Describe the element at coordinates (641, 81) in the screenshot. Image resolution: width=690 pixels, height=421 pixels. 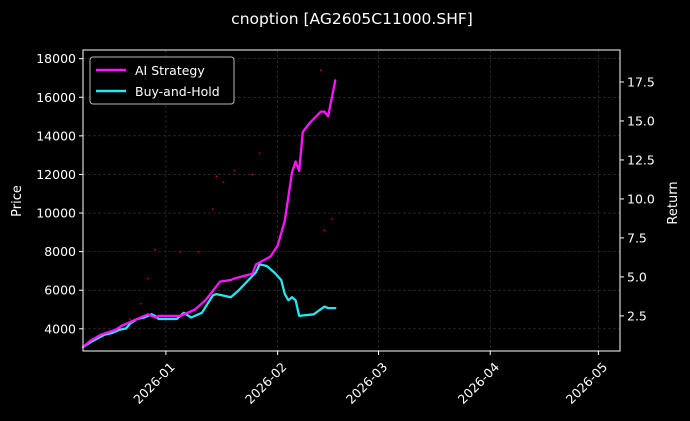
I see `y2-tick-label: 17.5` at that location.